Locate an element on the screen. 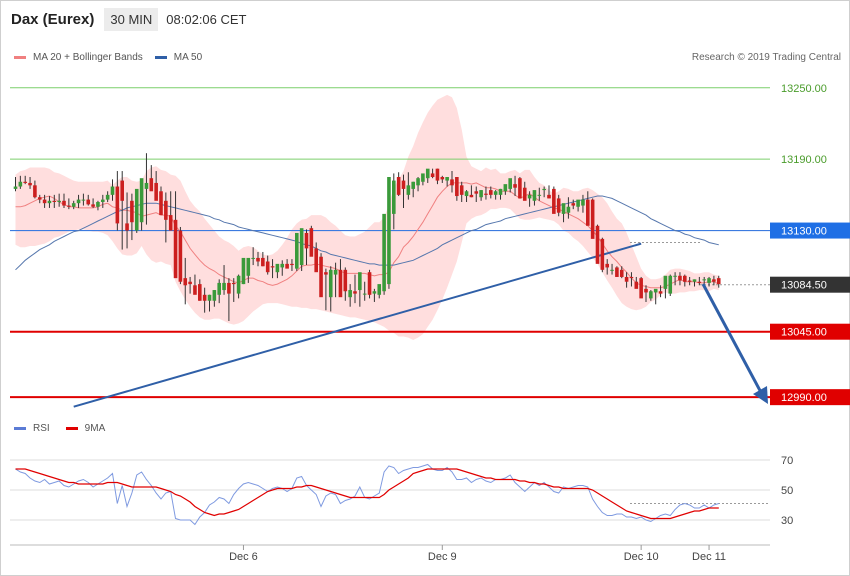  x-tick-label: Dec 9 is located at coordinates (442, 557).